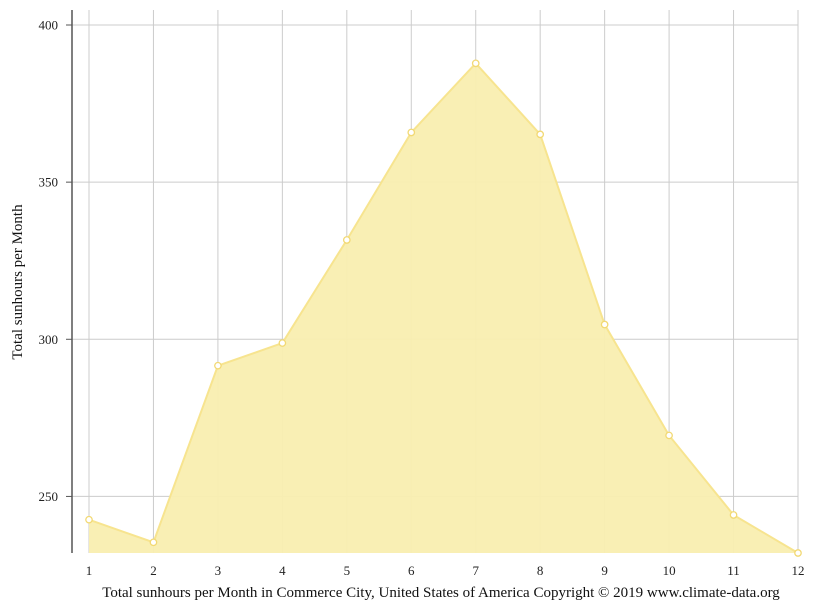 The height and width of the screenshot is (611, 815). Describe the element at coordinates (604, 570) in the screenshot. I see `x-tick-label: 9` at that location.